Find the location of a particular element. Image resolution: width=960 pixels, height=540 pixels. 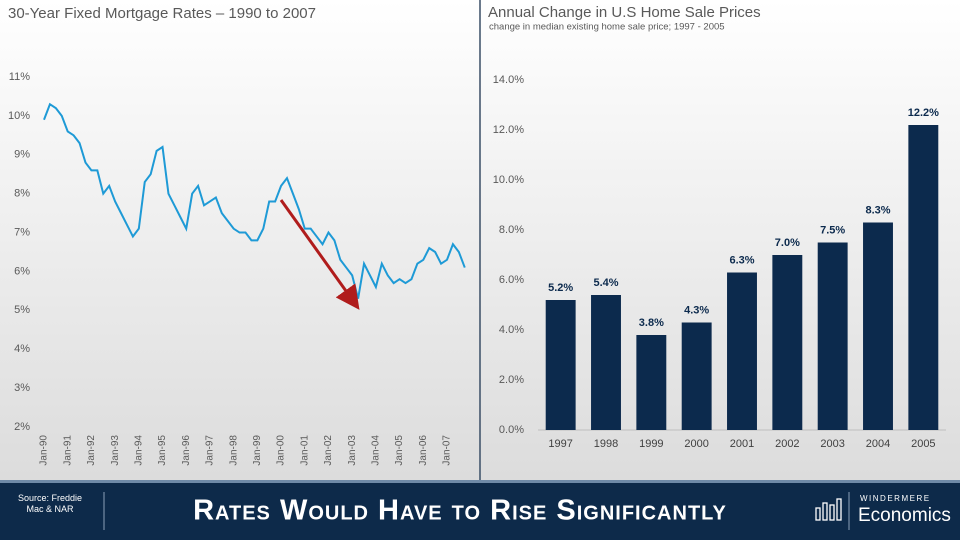

data-label: 4.3% is located at coordinates (696, 310).